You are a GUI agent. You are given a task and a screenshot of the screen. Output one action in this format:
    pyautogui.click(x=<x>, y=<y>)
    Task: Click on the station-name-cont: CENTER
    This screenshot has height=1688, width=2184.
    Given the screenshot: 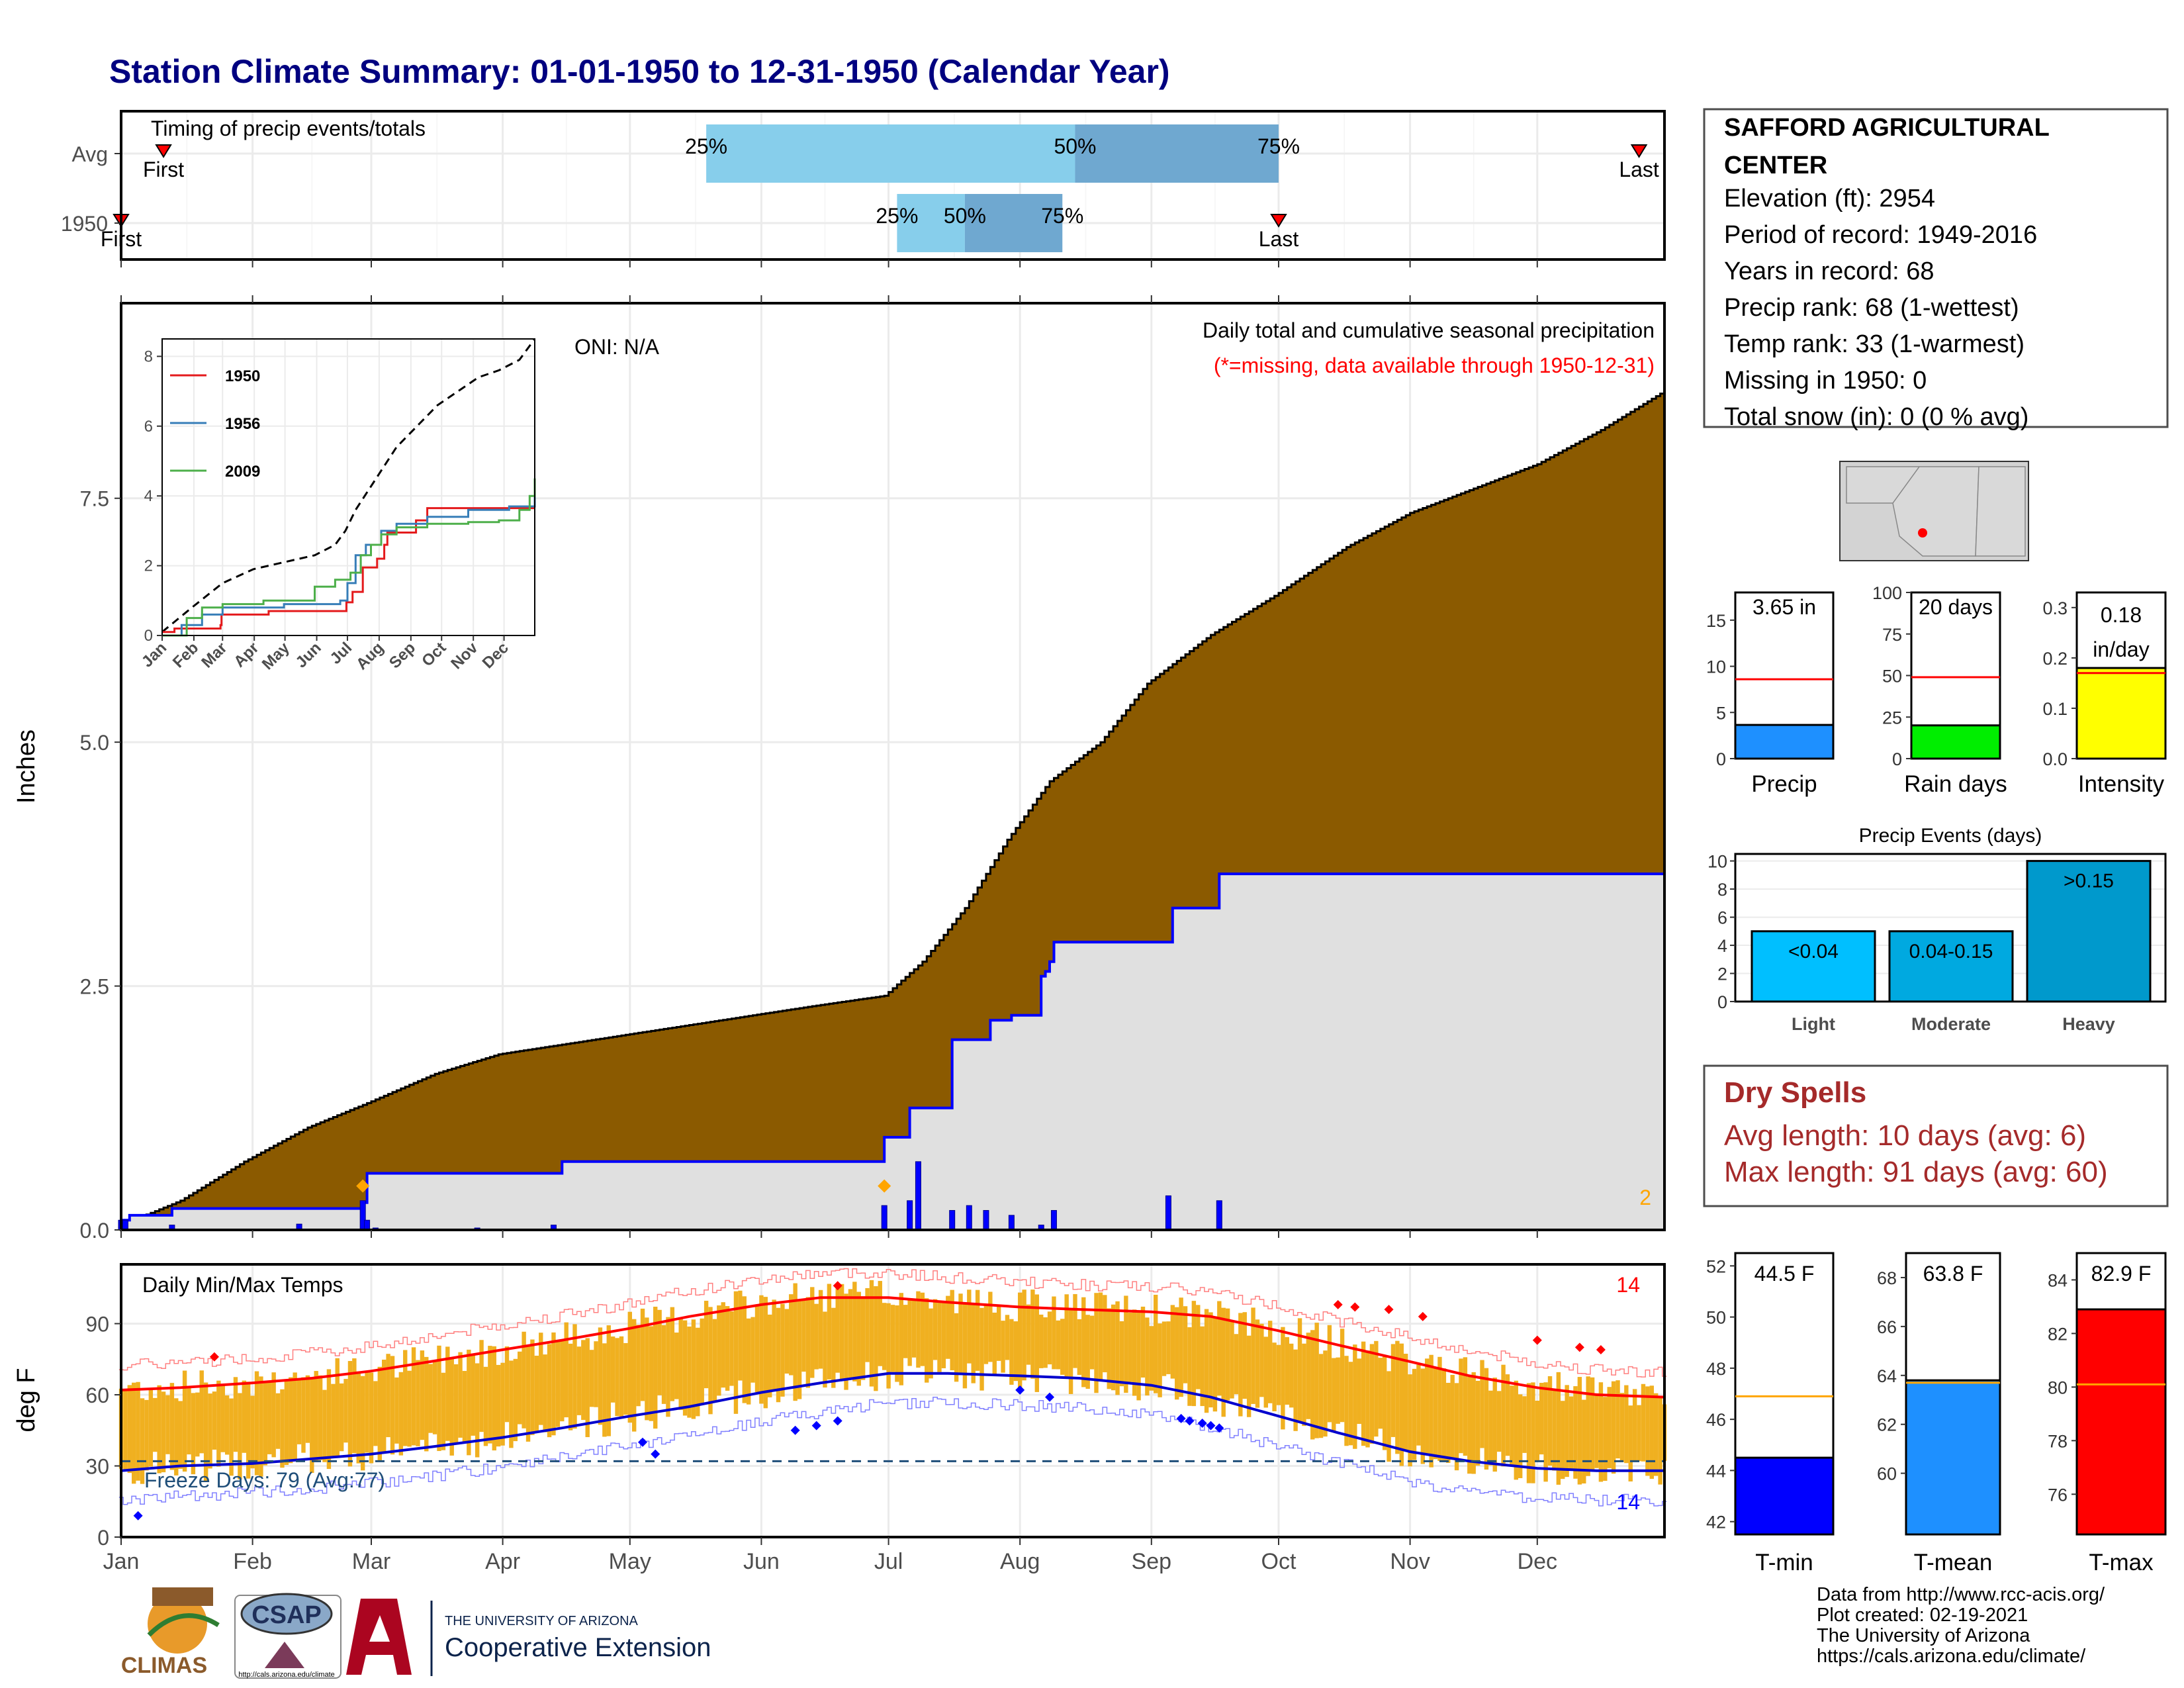 What is the action you would take?
    pyautogui.click(x=1775, y=165)
    